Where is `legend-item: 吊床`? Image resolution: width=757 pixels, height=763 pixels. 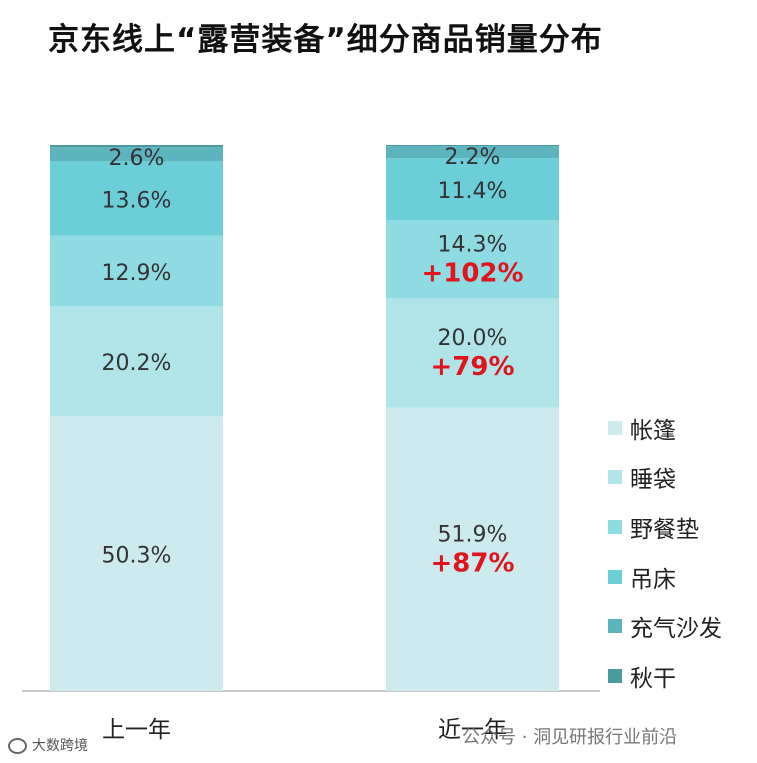 legend-item: 吊床 is located at coordinates (665, 577).